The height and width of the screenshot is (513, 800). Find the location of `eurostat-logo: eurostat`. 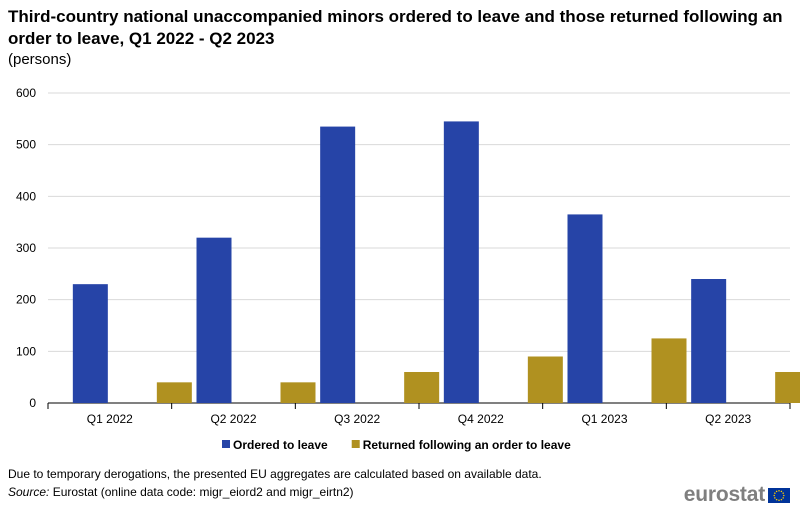

eurostat-logo: eurostat is located at coordinates (737, 495).